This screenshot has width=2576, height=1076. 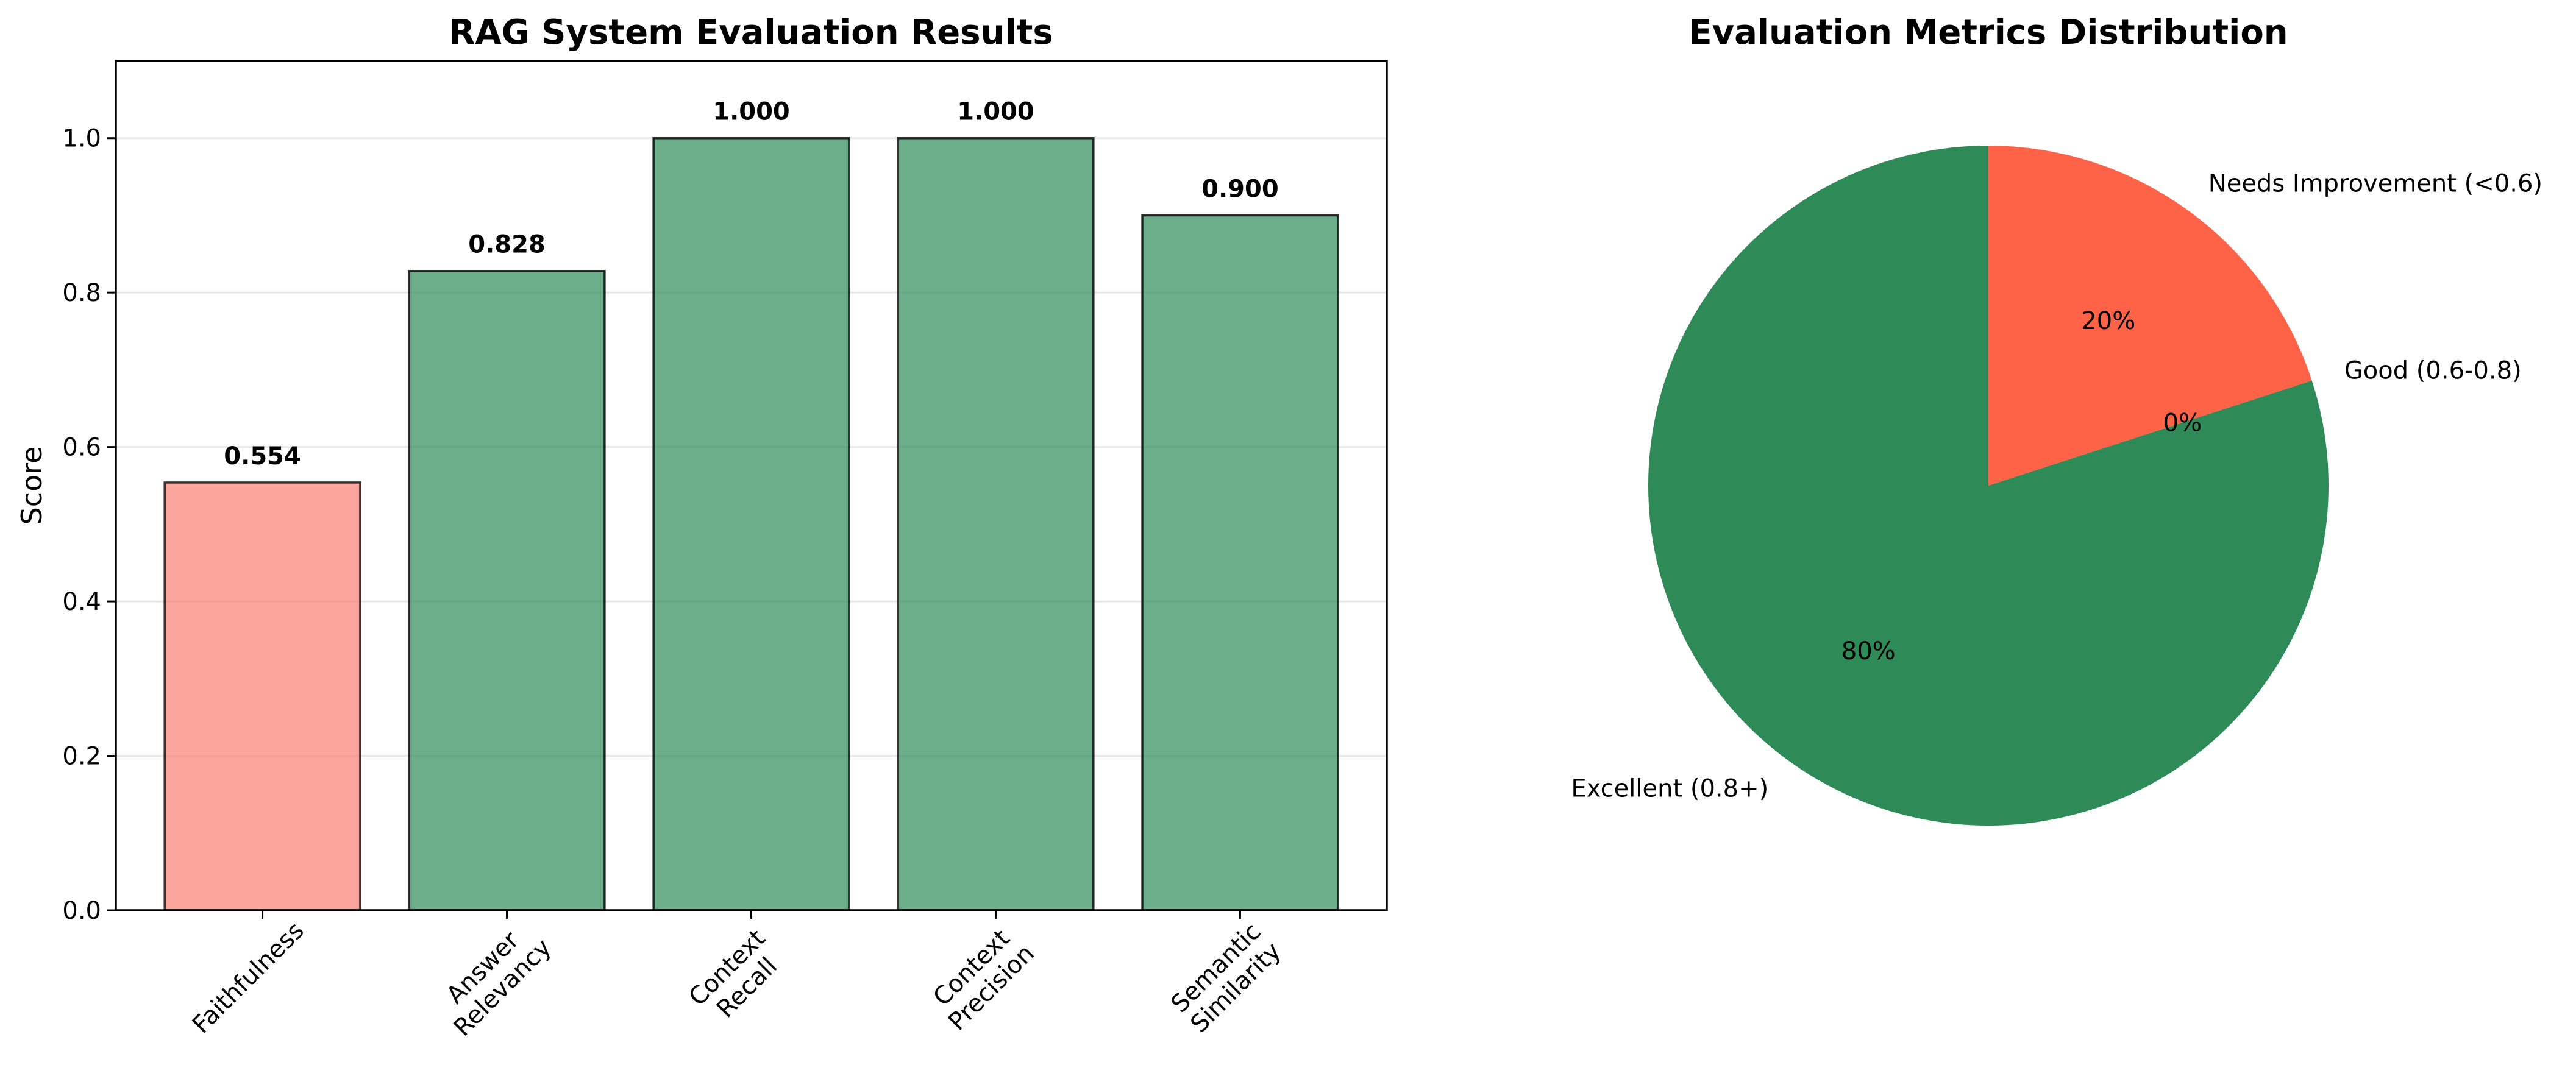 What do you see at coordinates (2182, 423) in the screenshot?
I see `pie-percent-label: 0%` at bounding box center [2182, 423].